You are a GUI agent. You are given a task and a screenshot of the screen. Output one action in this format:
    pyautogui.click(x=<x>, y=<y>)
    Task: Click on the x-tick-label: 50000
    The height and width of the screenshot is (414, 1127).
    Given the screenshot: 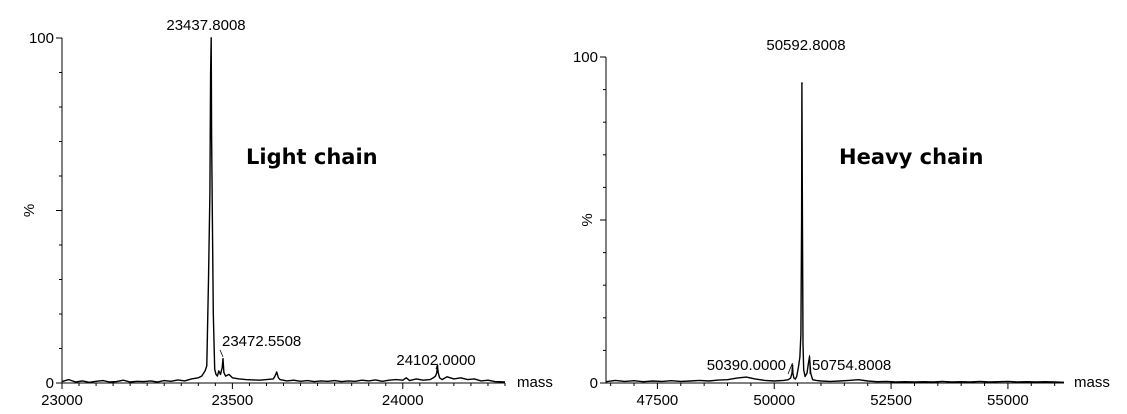 What is the action you would take?
    pyautogui.click(x=774, y=400)
    